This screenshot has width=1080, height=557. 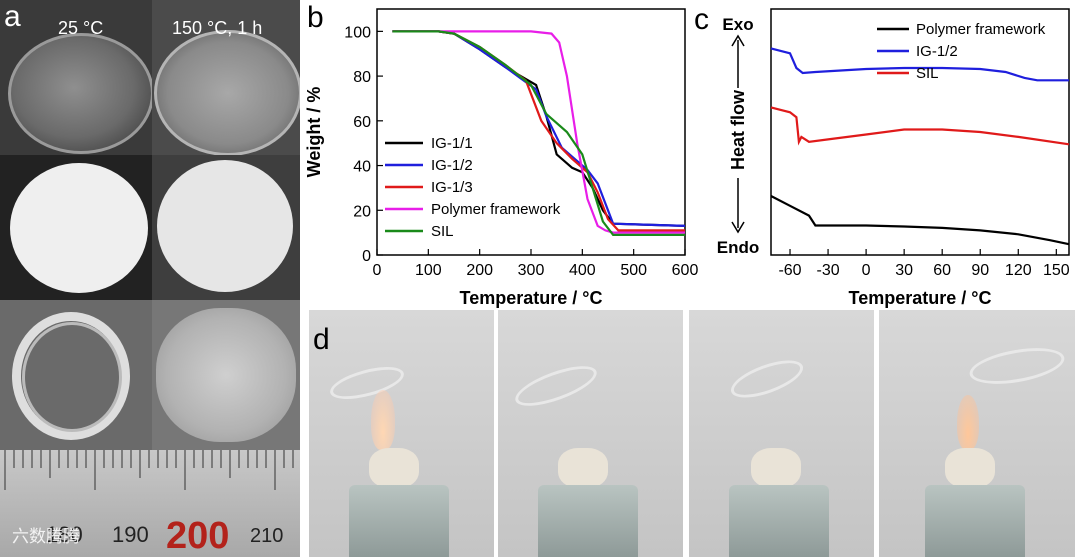 What do you see at coordinates (738, 129) in the screenshot?
I see `y-axis-label: Heat flow` at bounding box center [738, 129].